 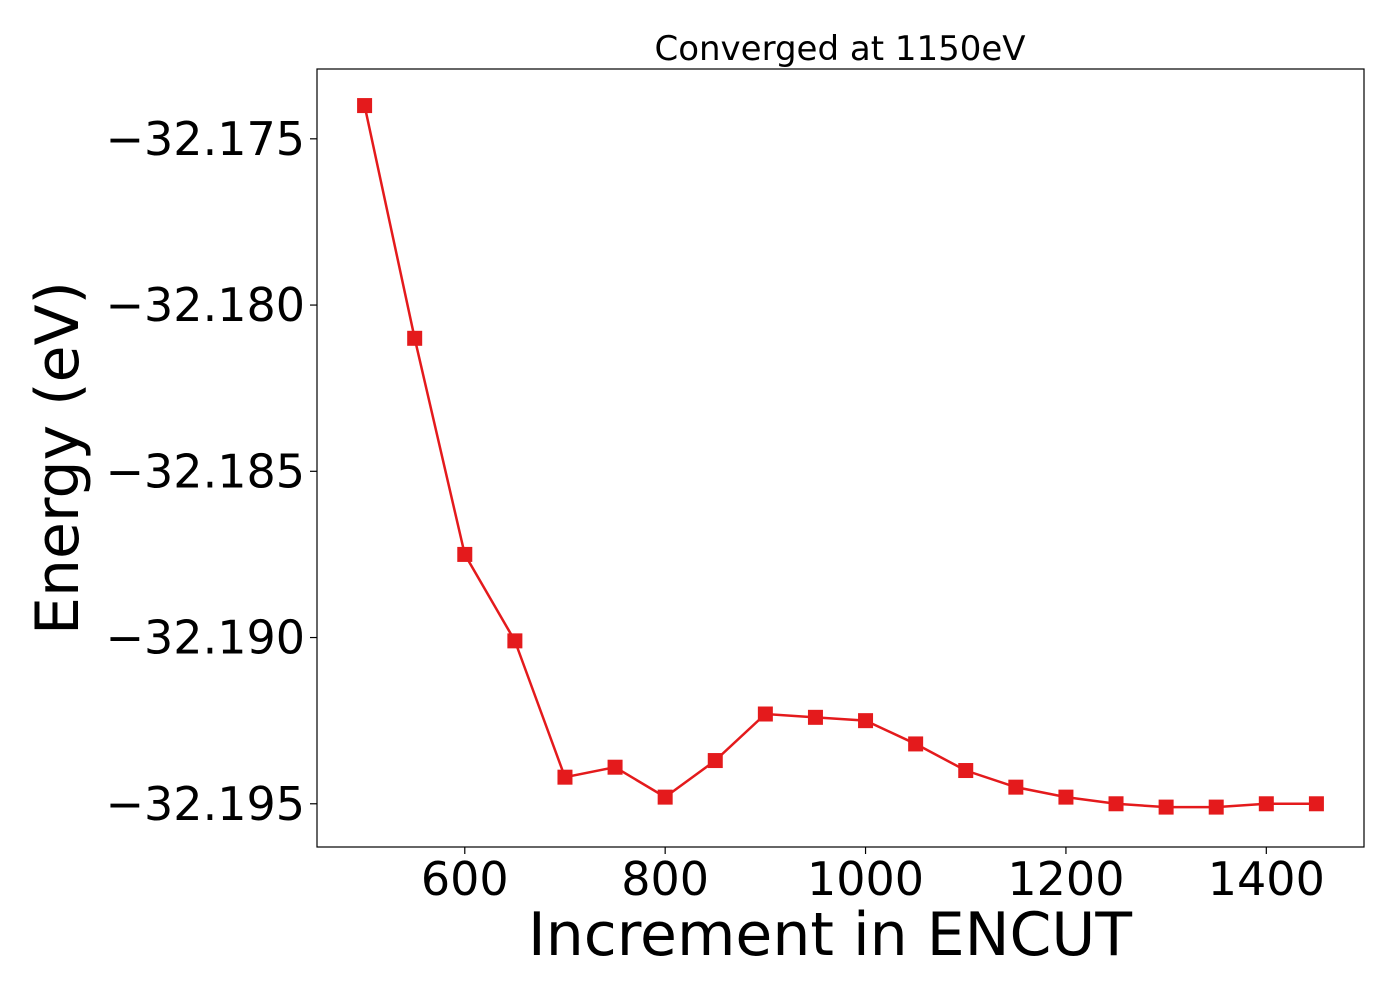 I want to click on x-tick-label: 1400, so click(x=1266, y=879).